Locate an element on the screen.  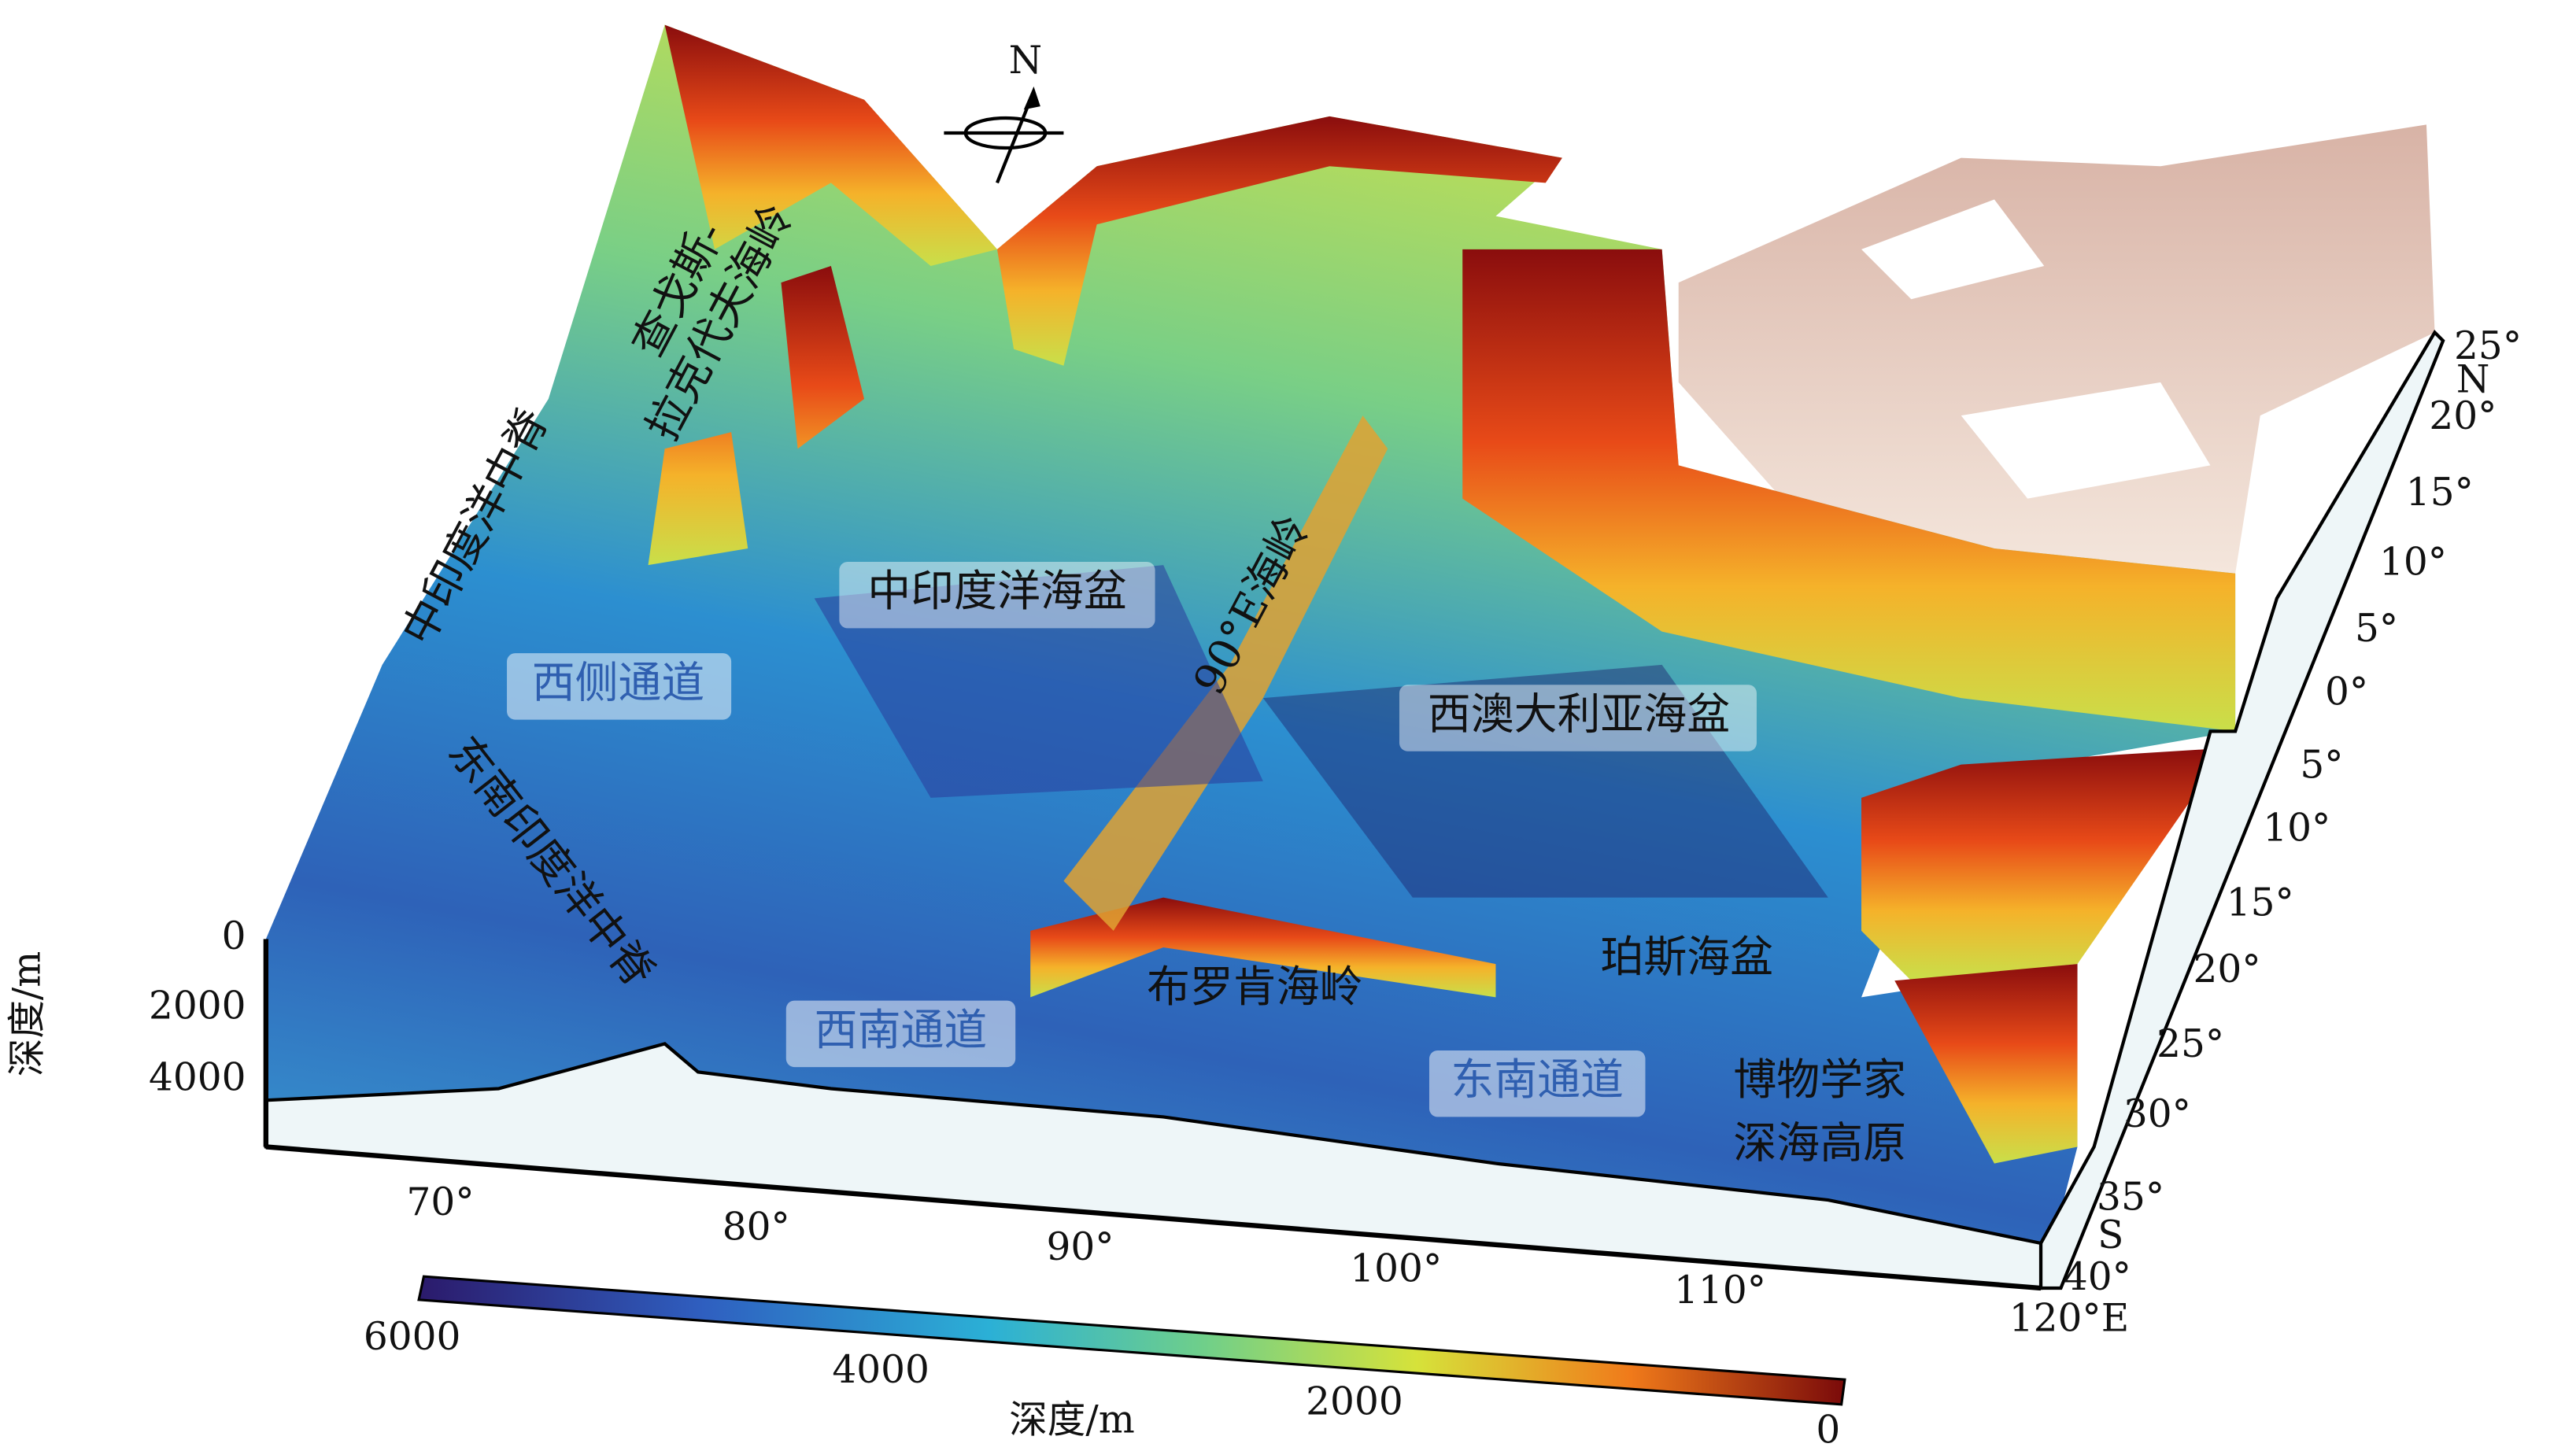
lon-ticks: 70° 80° 90° 100° 110° 120°E is located at coordinates (1268, 1260).